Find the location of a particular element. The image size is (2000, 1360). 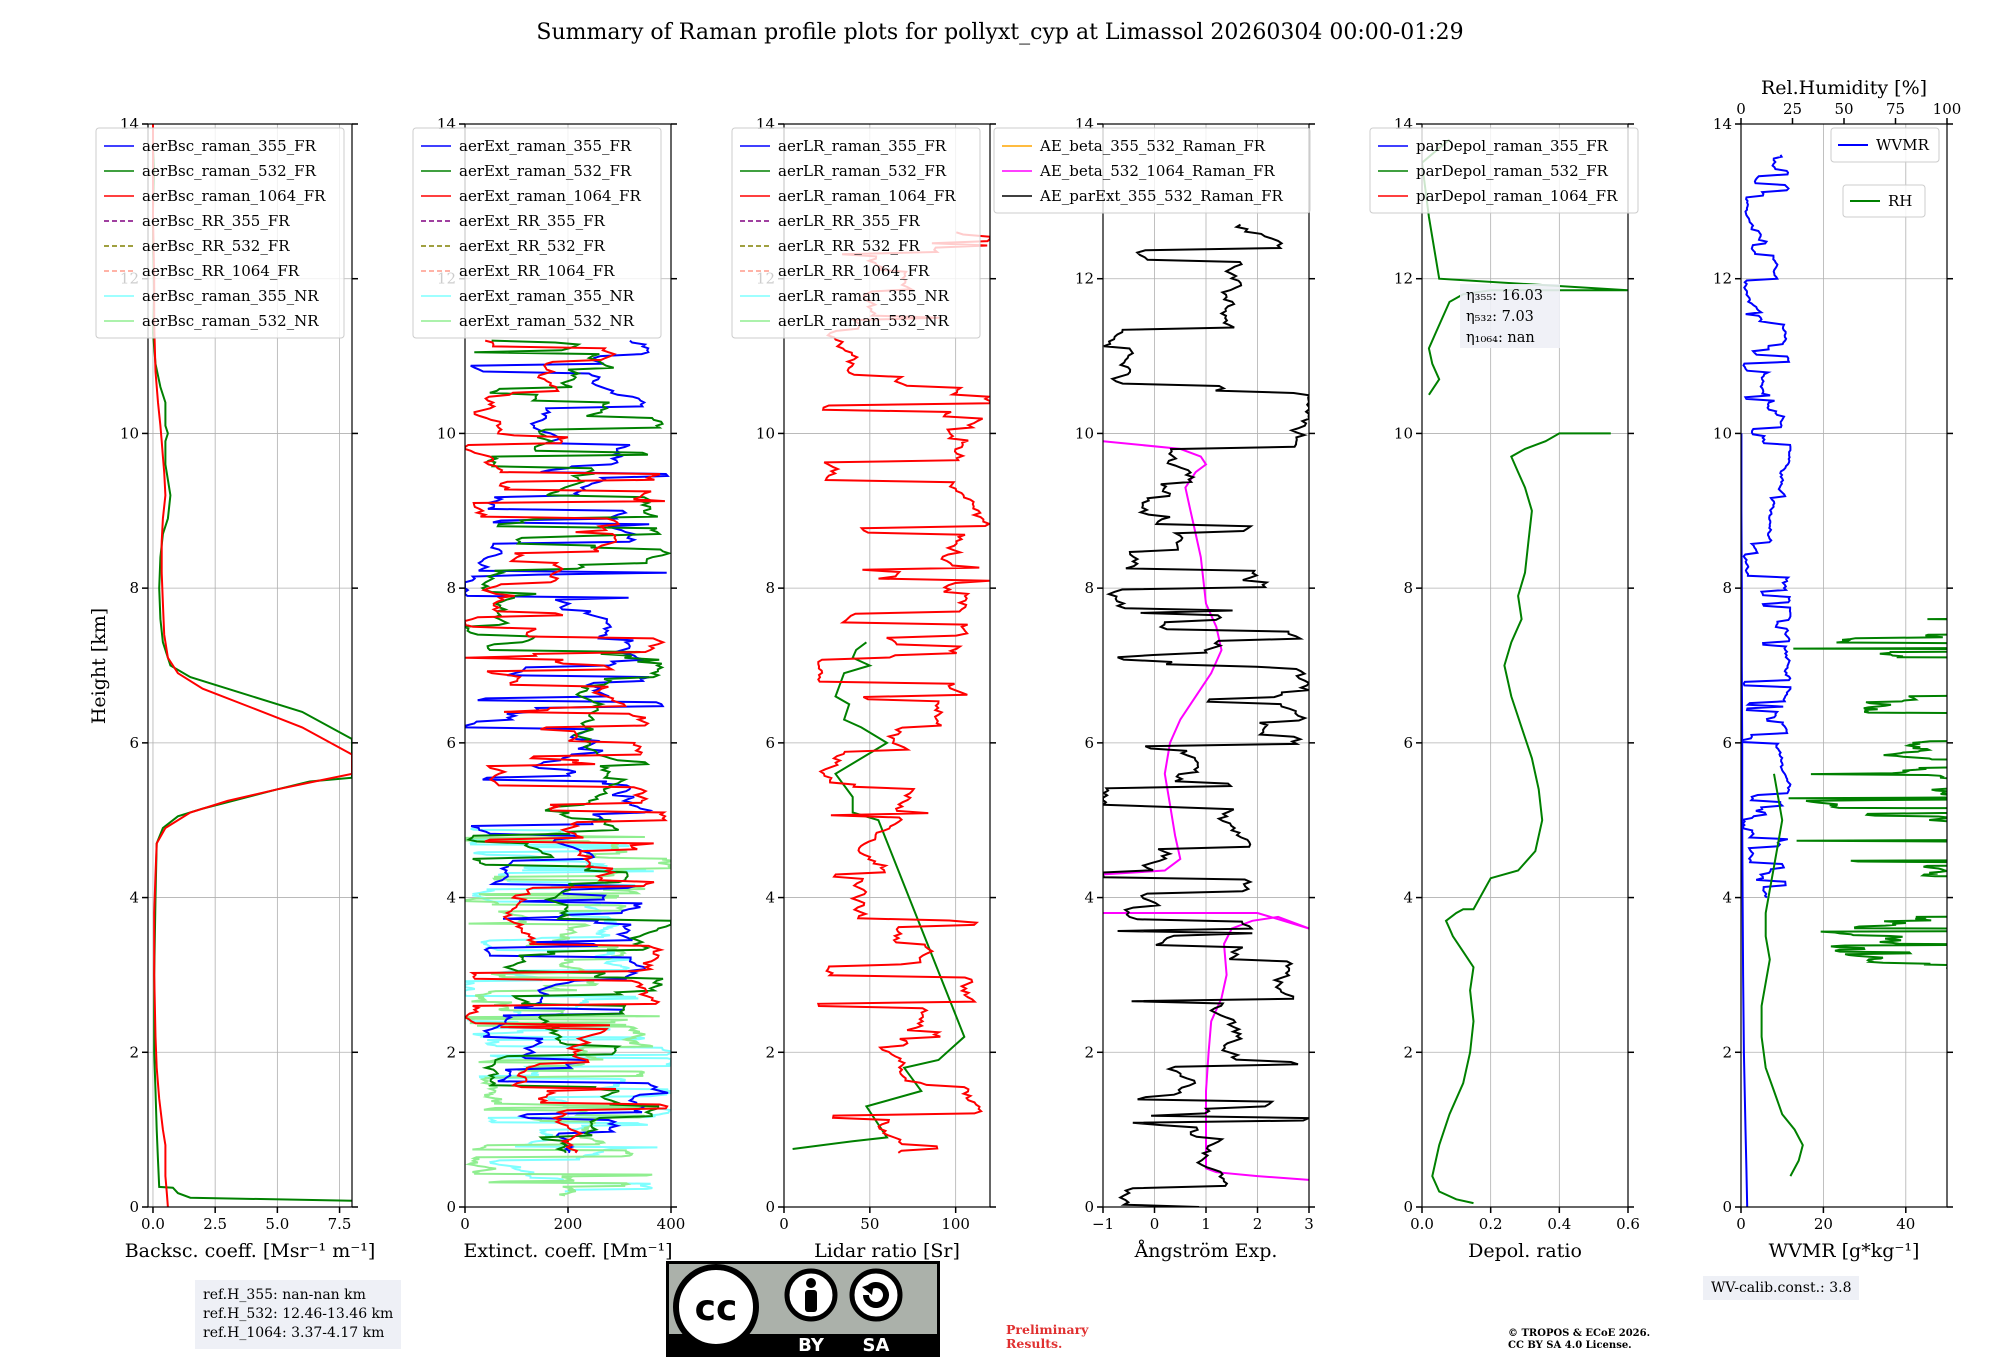

xlabel-bsc: Backsc. coeff. [Msr⁻¹ m⁻¹] is located at coordinates (250, 1251).